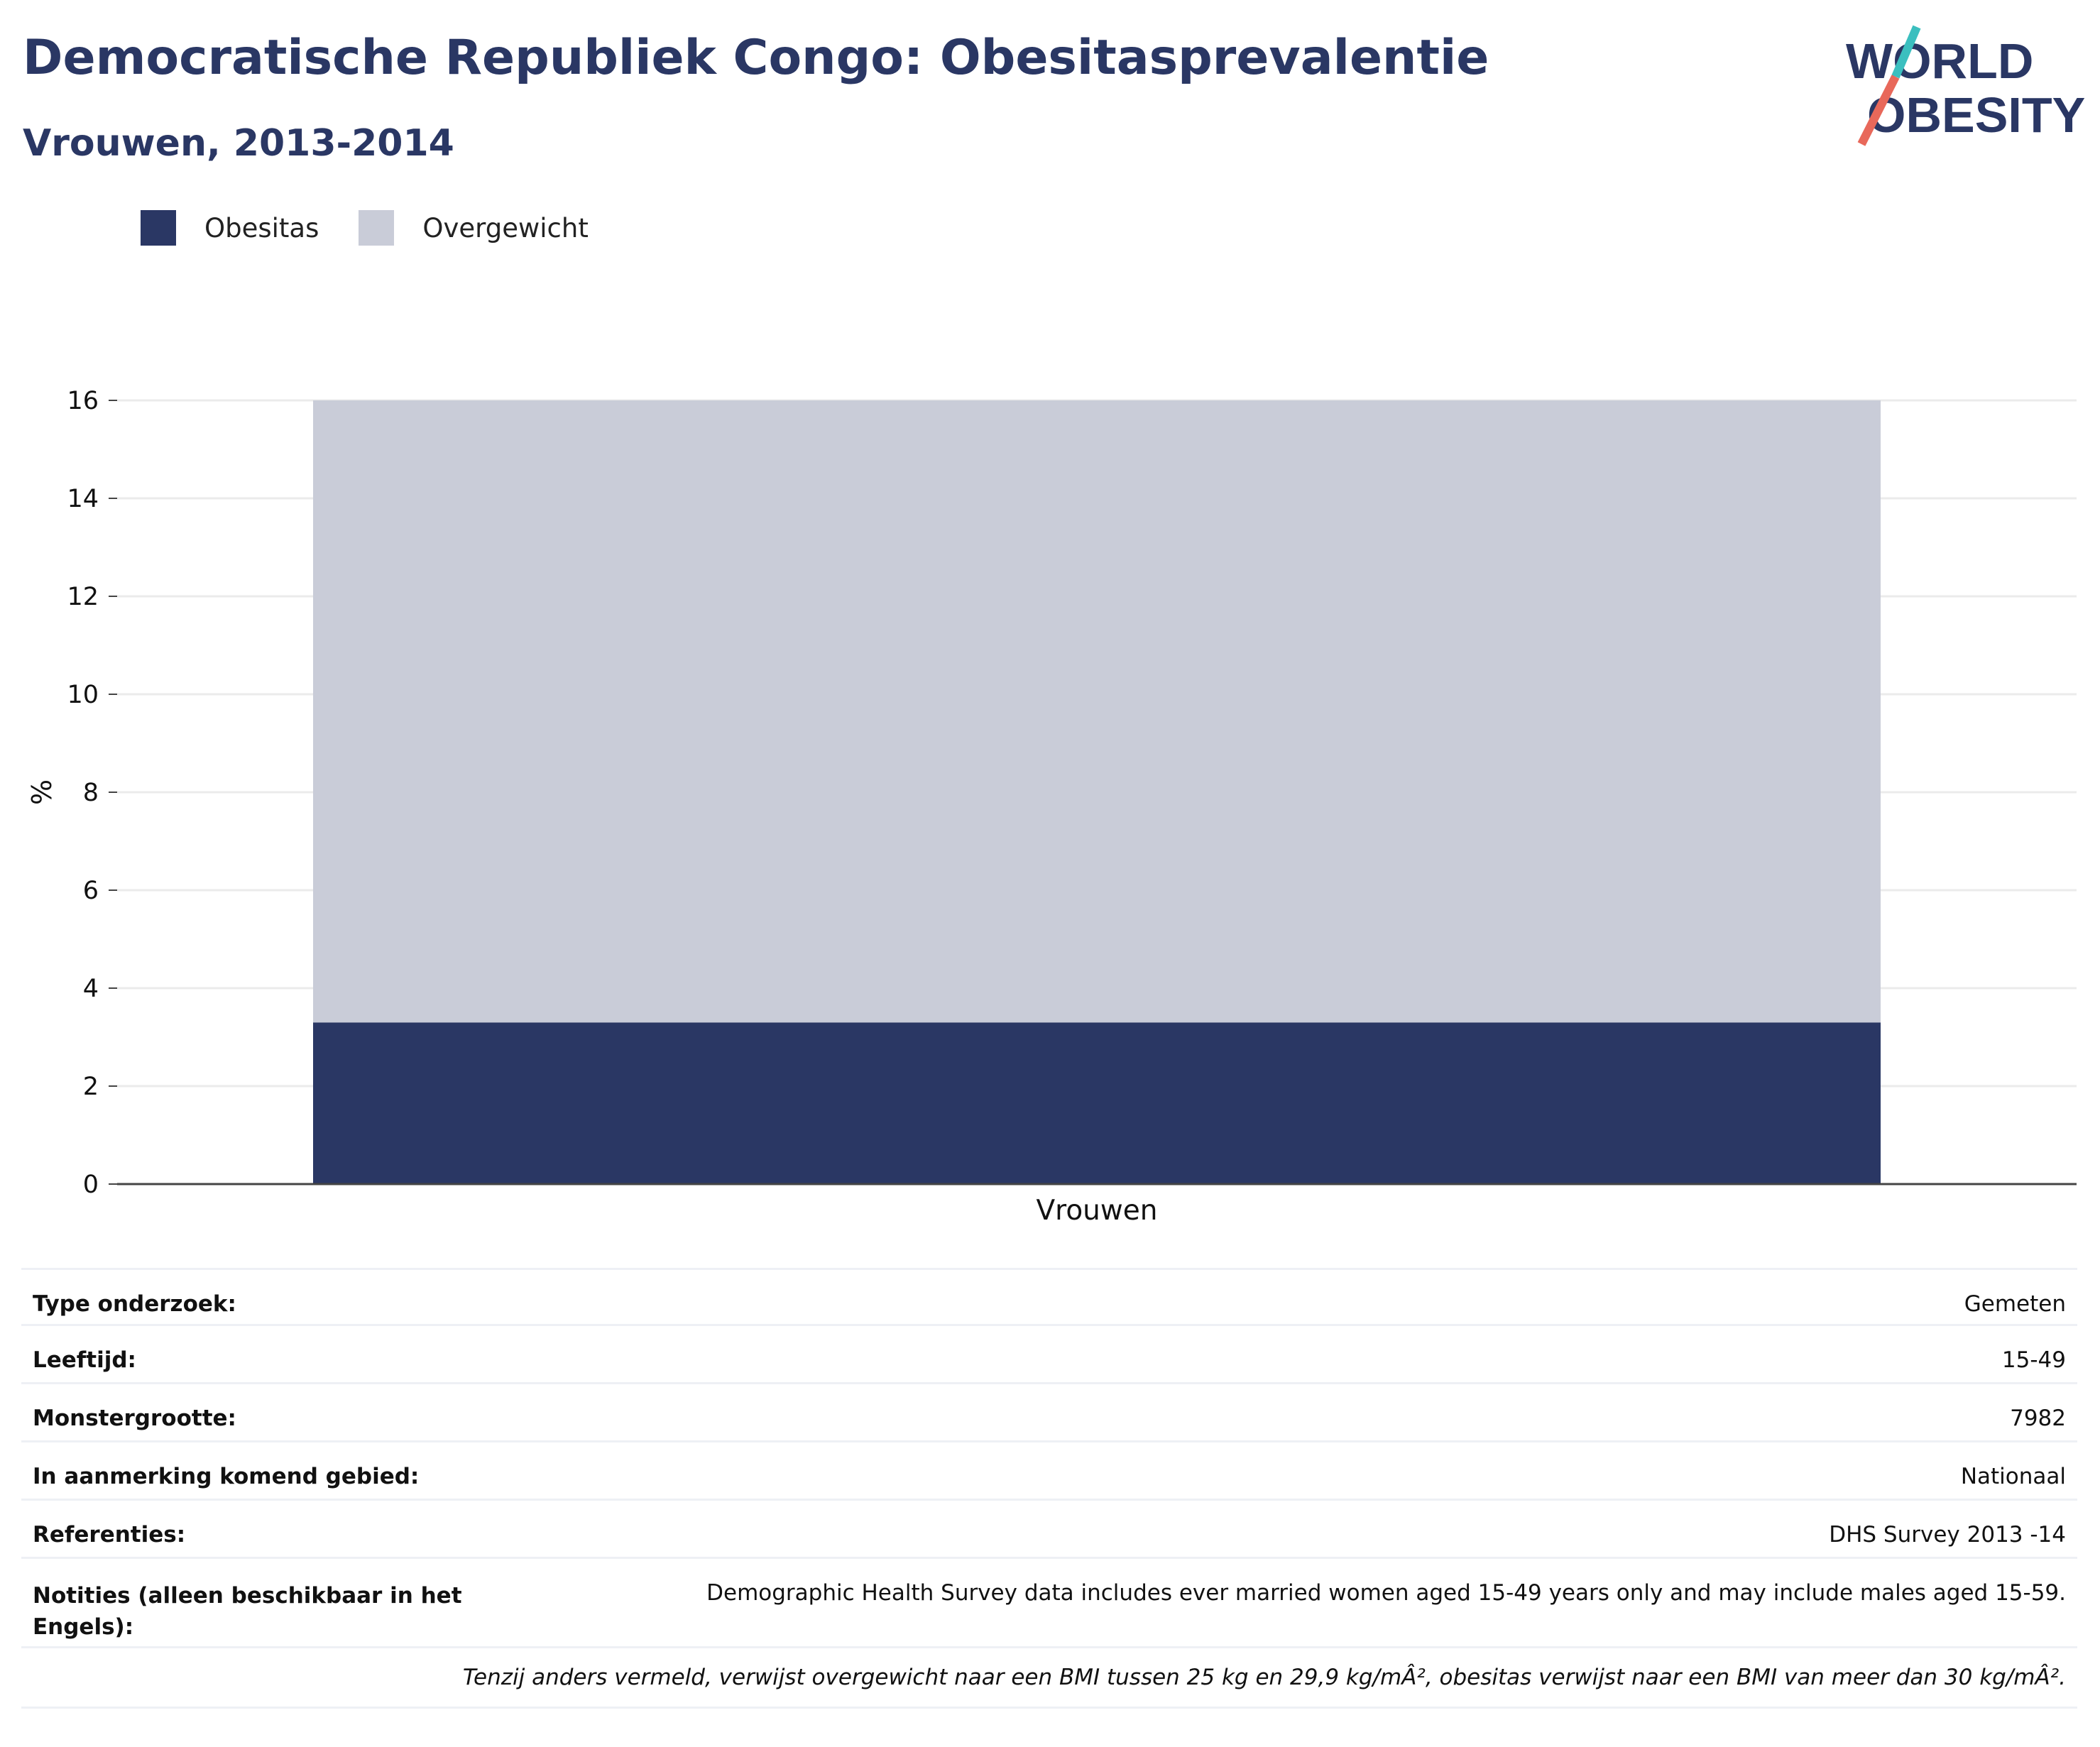 The image size is (2100, 1747). I want to click on info-value: Gemeten, so click(2015, 1304).